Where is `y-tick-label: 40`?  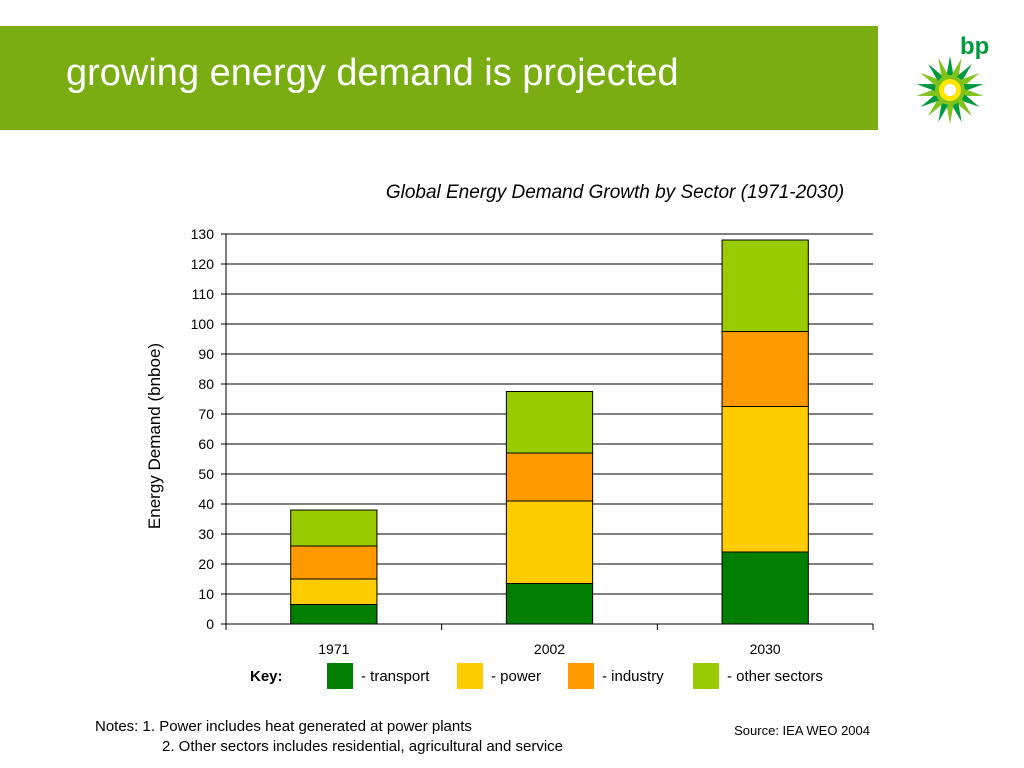 y-tick-label: 40 is located at coordinates (206, 504).